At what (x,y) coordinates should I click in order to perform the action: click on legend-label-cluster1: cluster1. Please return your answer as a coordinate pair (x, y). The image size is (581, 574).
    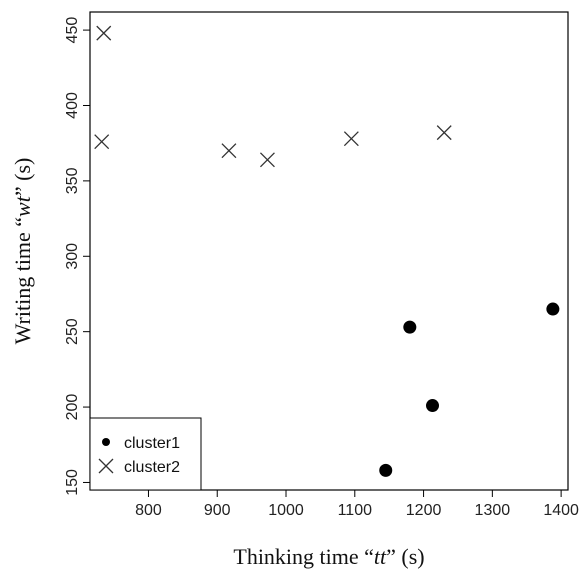
    Looking at the image, I should click on (152, 443).